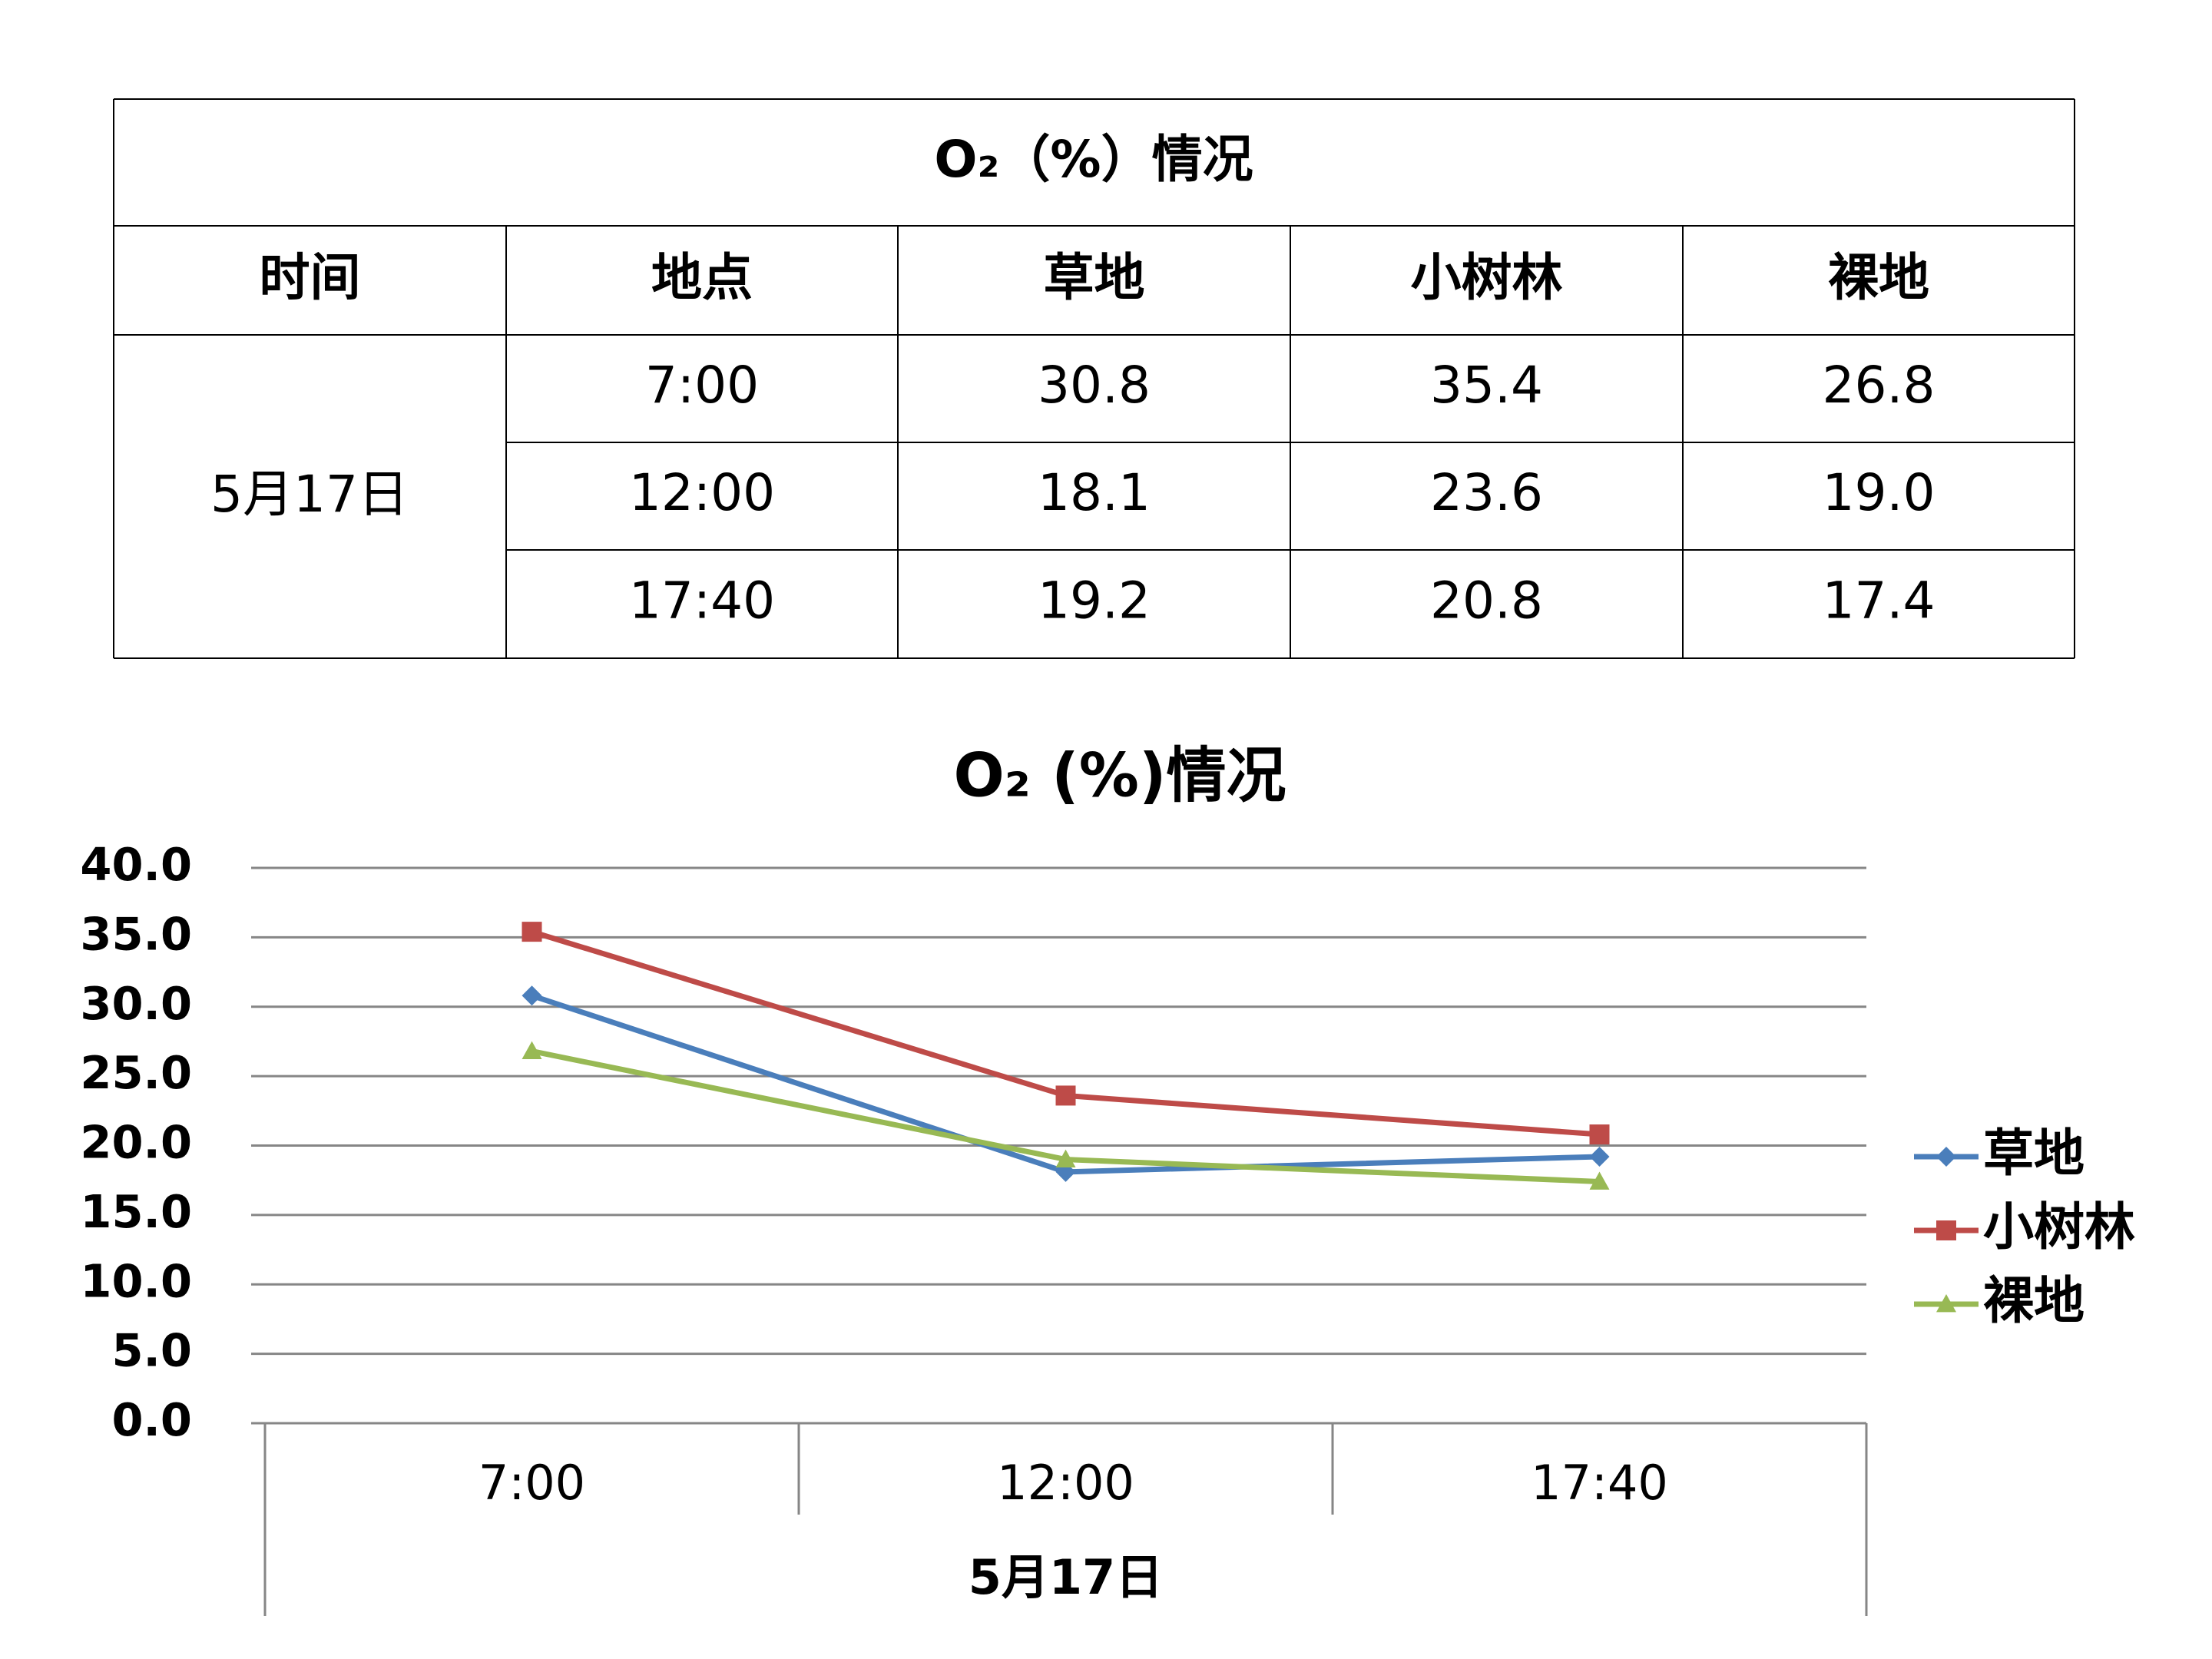  I want to click on table-cell: 7:00, so click(702, 385).